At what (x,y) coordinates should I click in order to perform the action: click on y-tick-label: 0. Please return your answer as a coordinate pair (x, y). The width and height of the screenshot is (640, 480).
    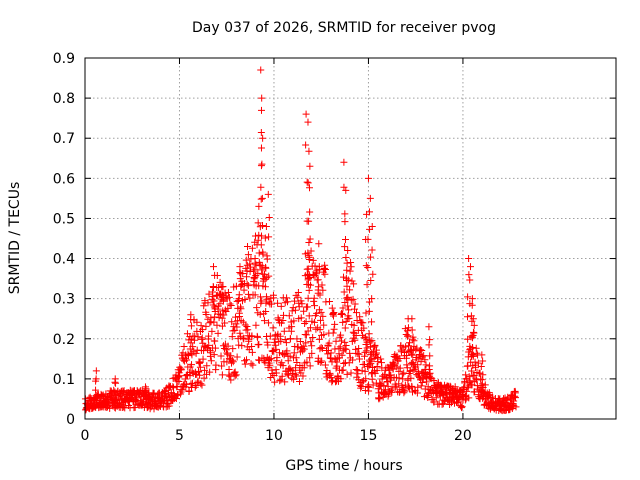
    Looking at the image, I should click on (70, 420).